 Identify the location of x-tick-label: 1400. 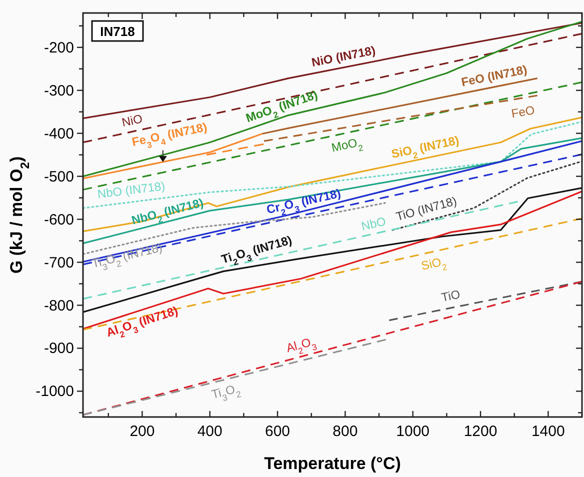
(548, 431).